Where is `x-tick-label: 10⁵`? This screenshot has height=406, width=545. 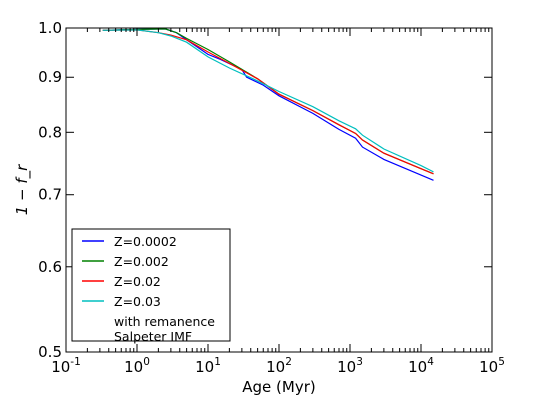 x-tick-label: 10⁵ is located at coordinates (492, 366).